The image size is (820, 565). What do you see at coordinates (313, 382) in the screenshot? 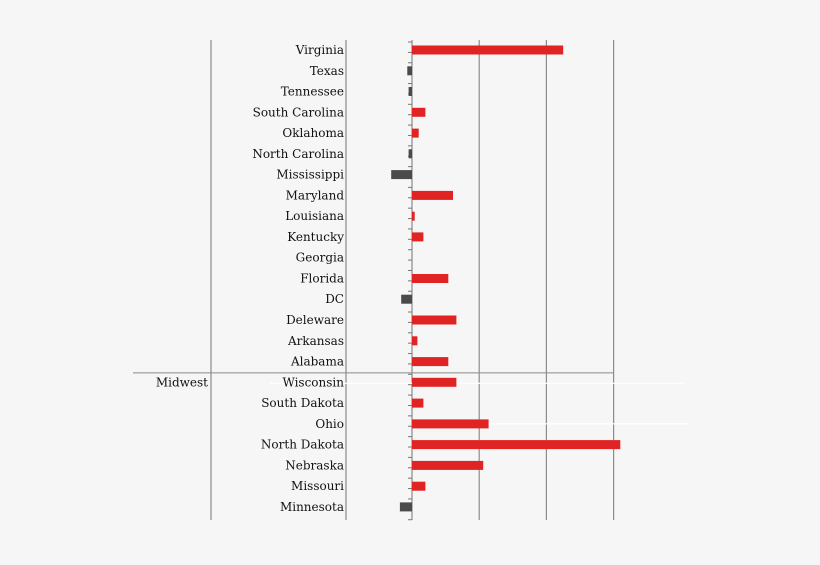
I see `category-label-wisconsin: Wisconsin` at bounding box center [313, 382].